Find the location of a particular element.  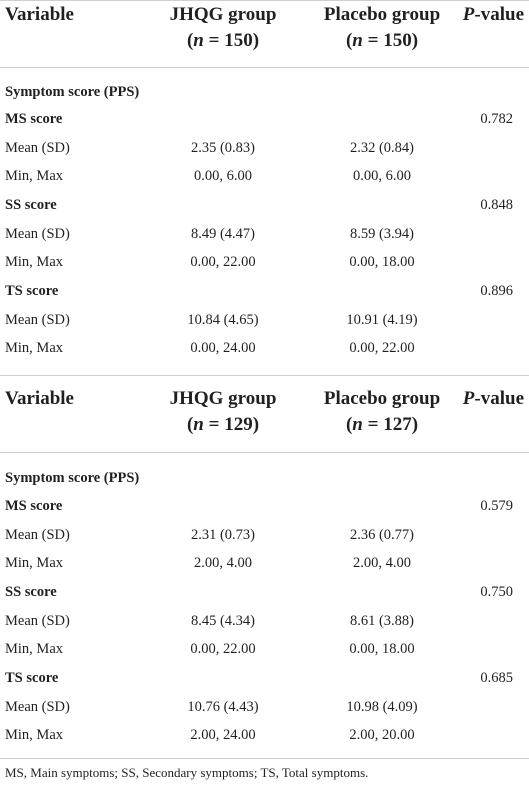

table-2-ss-range-label: Min, Max is located at coordinates (34, 649).